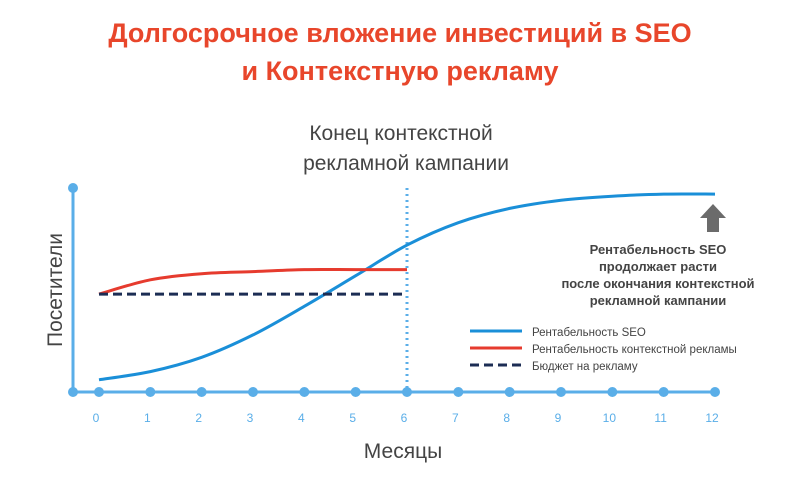  Describe the element at coordinates (658, 300) in the screenshot. I see `seo-note-line-4: рекламной кампании` at that location.